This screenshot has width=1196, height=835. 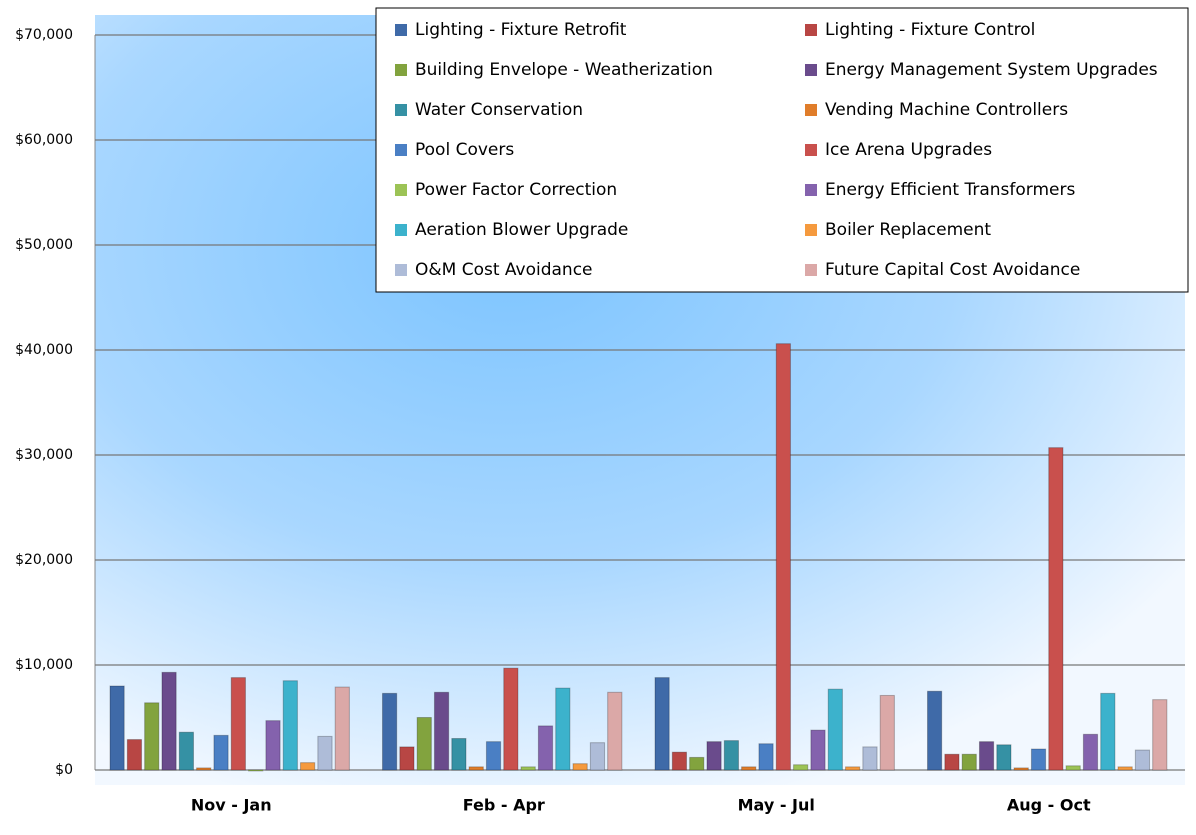 What do you see at coordinates (44, 455) in the screenshot?
I see `y-tick-label: $30,000` at bounding box center [44, 455].